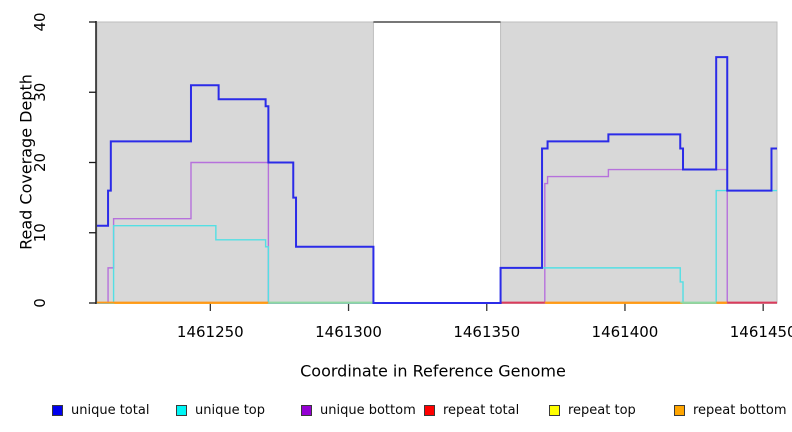 The width and height of the screenshot is (792, 432). Describe the element at coordinates (433, 371) in the screenshot. I see `x-axis-title: Coordinate in Reference Genome` at that location.